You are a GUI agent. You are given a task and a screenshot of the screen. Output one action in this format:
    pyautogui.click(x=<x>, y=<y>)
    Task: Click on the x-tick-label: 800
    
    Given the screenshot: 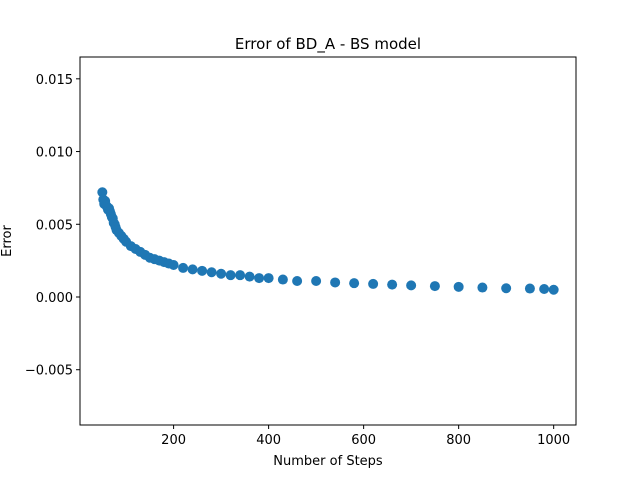 What is the action you would take?
    pyautogui.click(x=458, y=440)
    